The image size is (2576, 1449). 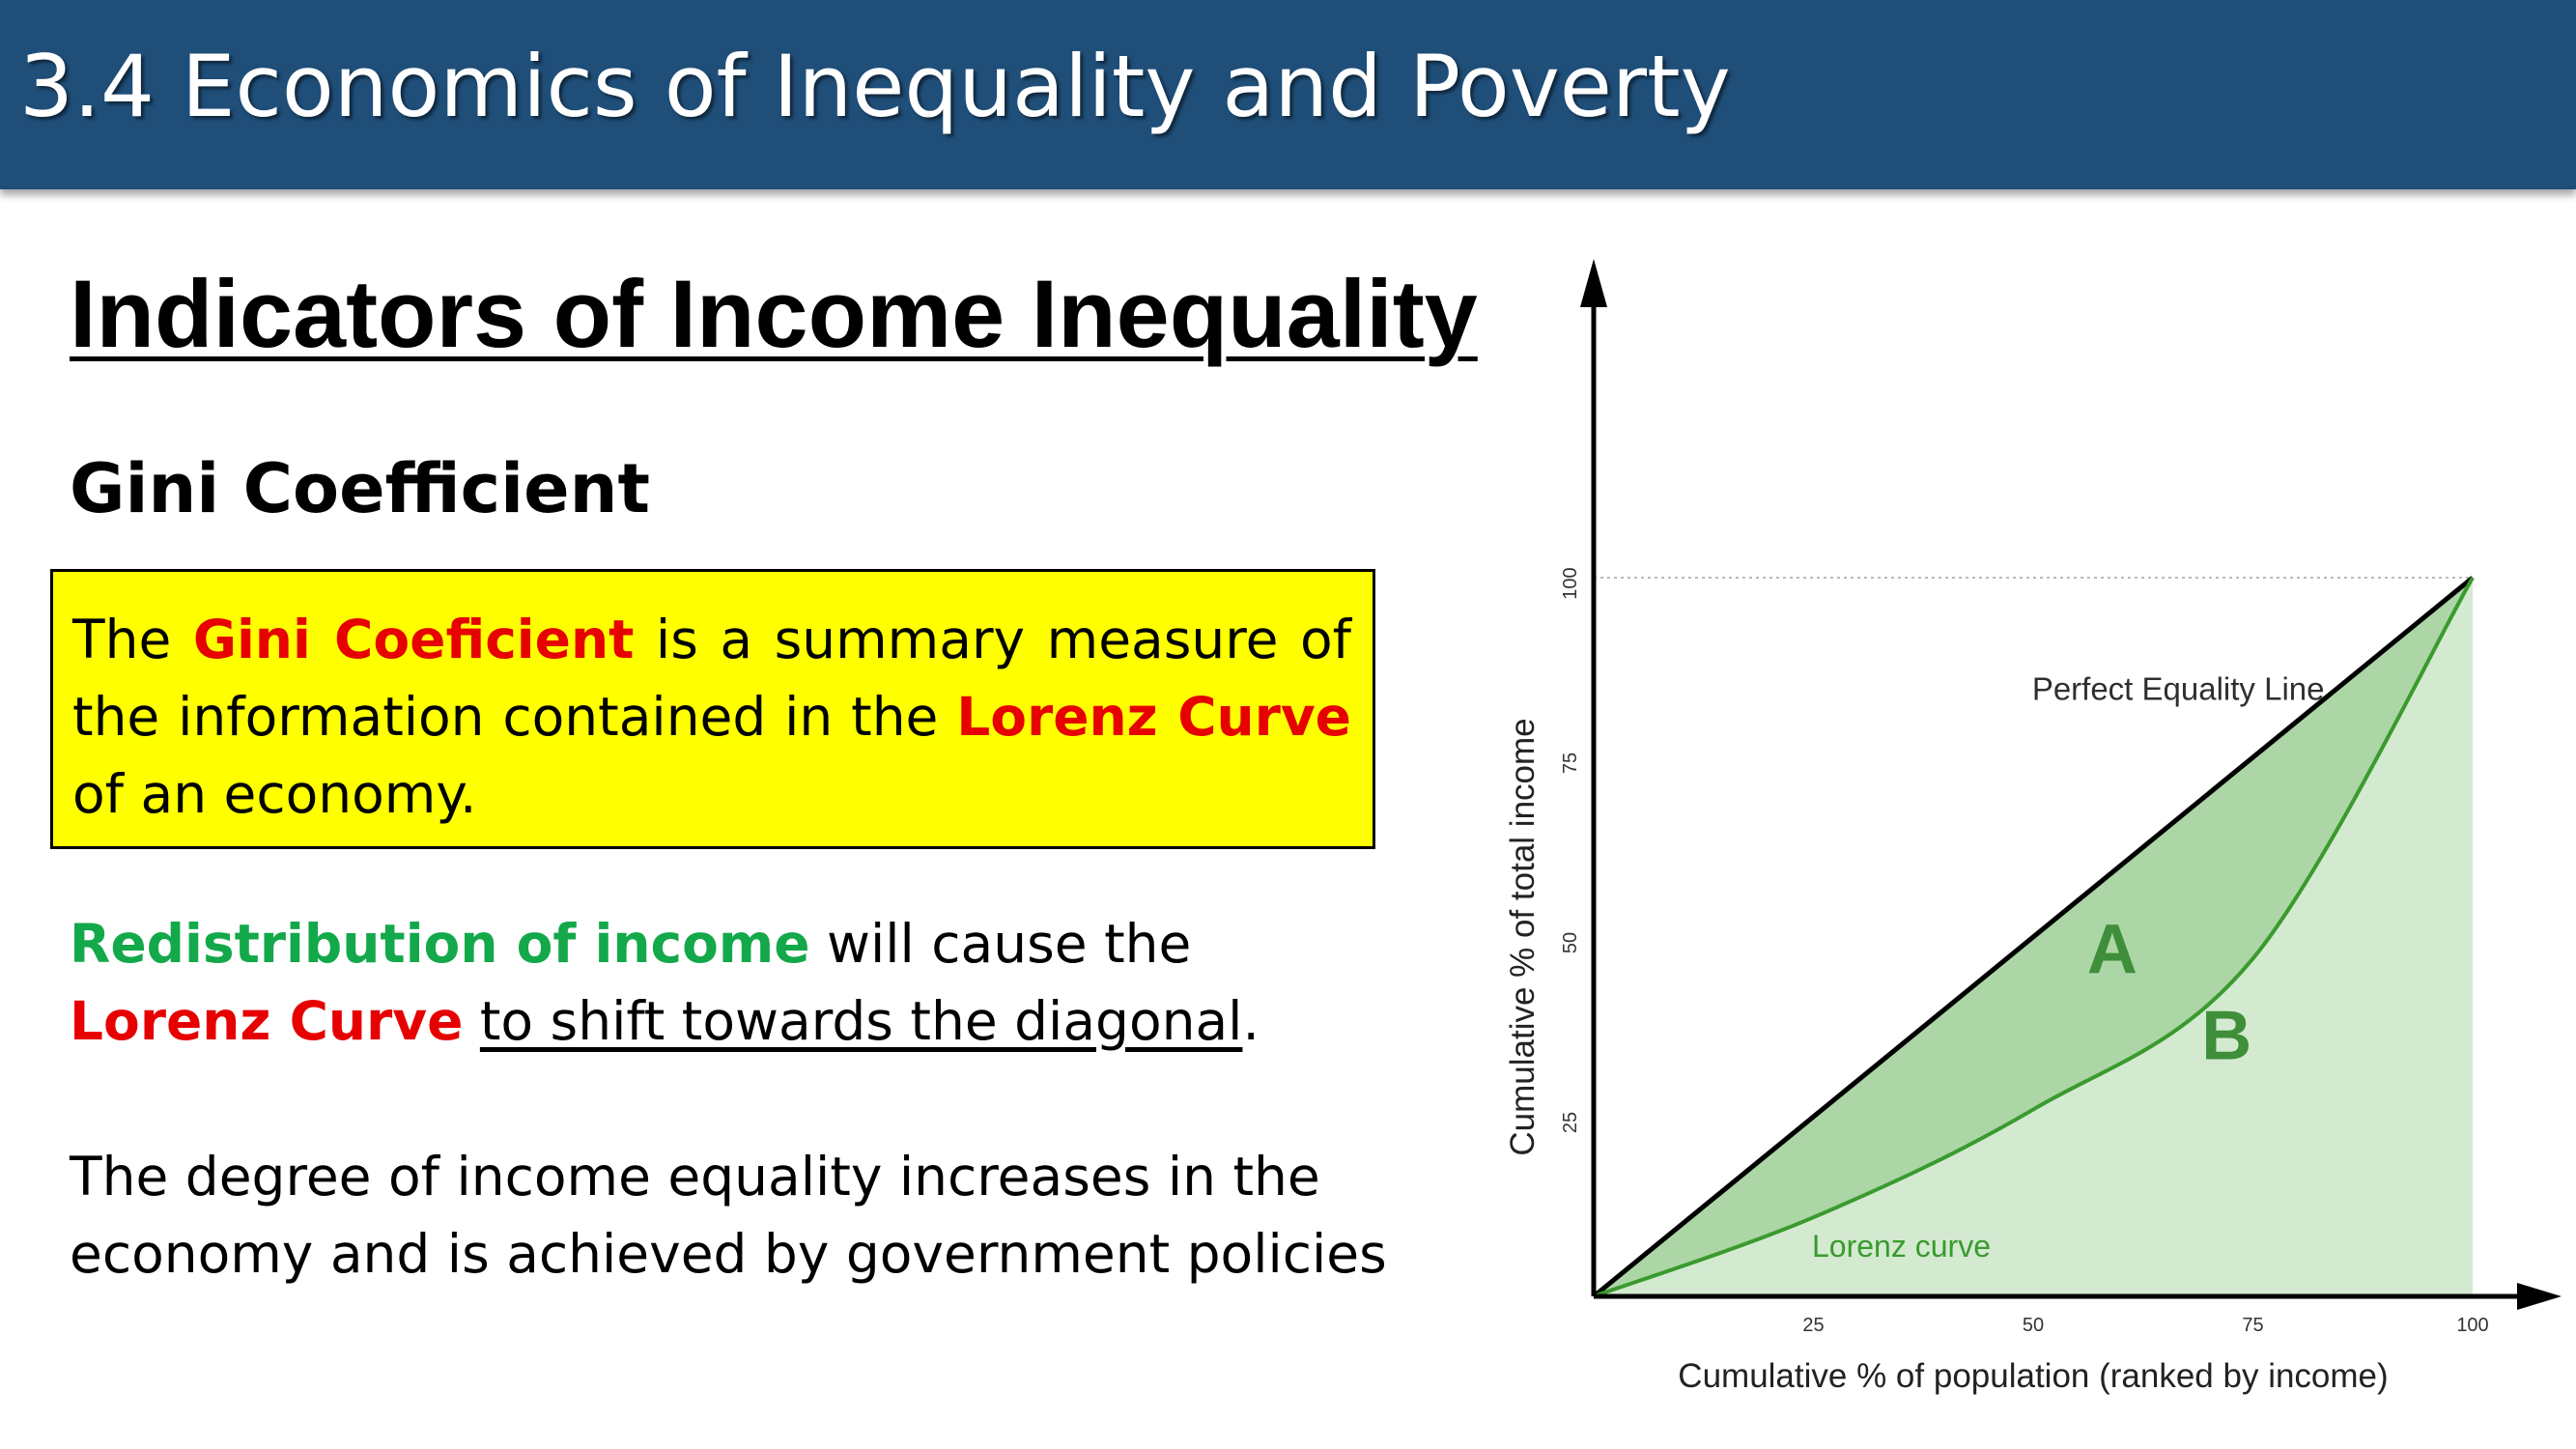 What do you see at coordinates (440, 944) in the screenshot?
I see `redistribution-term: Redistribution of income` at bounding box center [440, 944].